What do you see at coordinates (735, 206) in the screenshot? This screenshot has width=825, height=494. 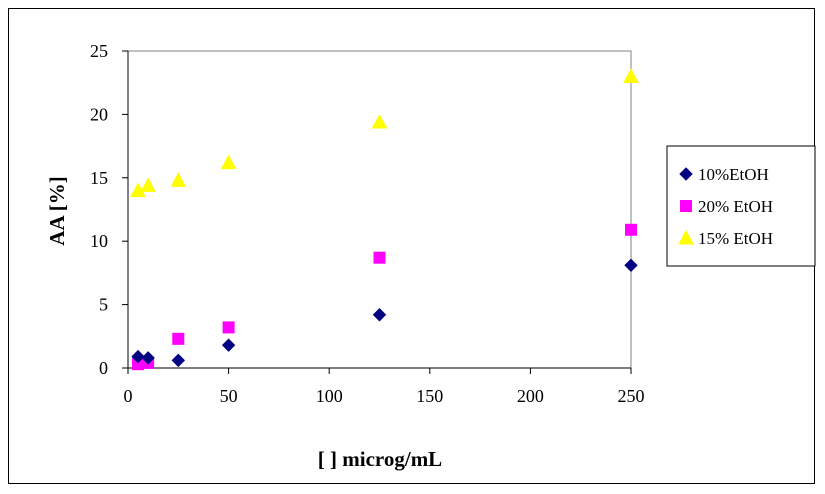 I see `legend-label: 20% EtOH` at bounding box center [735, 206].